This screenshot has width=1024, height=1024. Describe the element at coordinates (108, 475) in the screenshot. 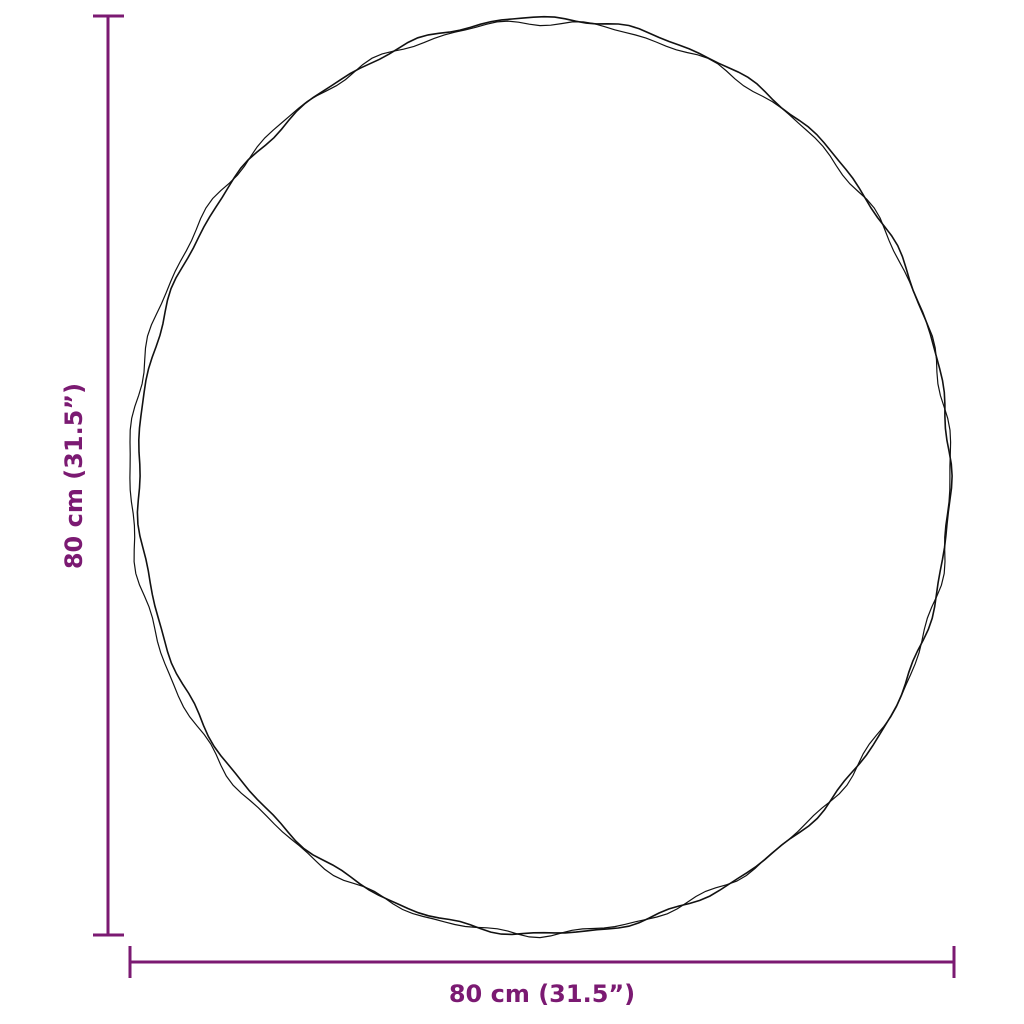

I see `height-dimension-line` at that location.